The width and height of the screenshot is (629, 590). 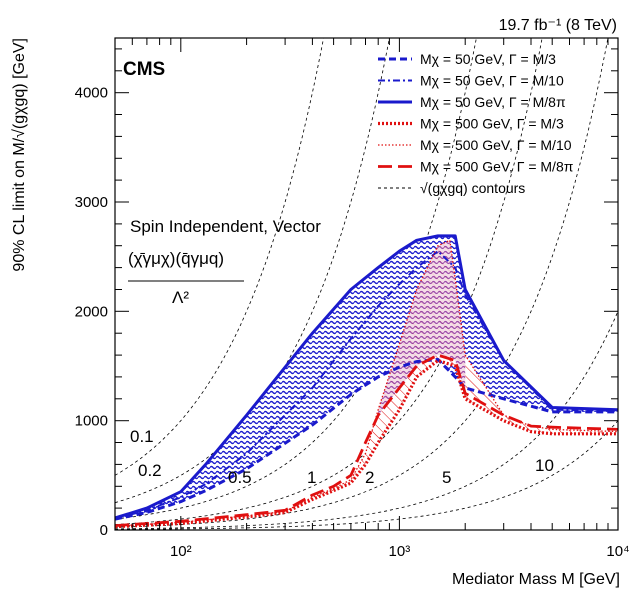 What do you see at coordinates (544, 465) in the screenshot?
I see `contour-label-10: 10` at bounding box center [544, 465].